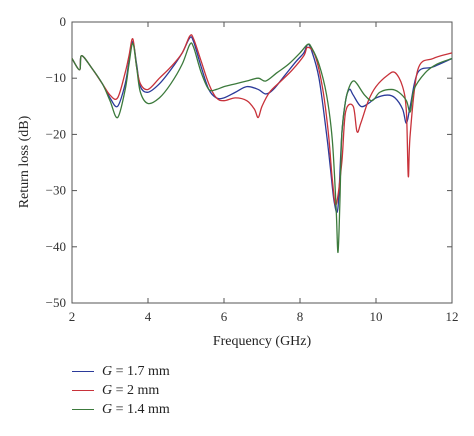 The image size is (474, 436). I want to click on y-tick-label: 0, so click(63, 21).